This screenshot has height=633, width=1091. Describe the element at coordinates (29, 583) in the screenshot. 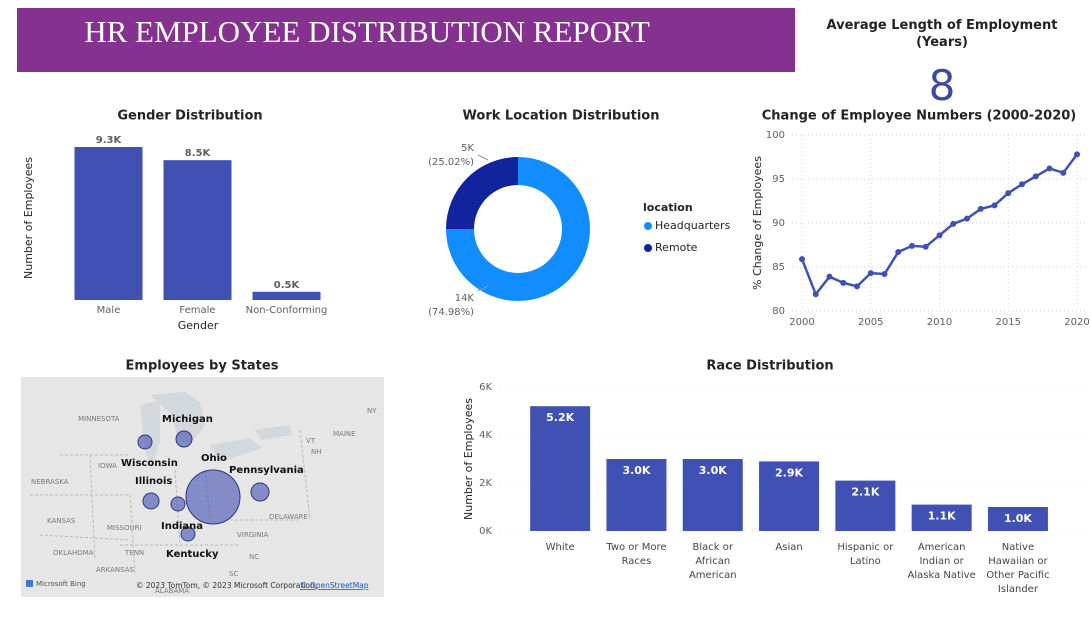

I see `bing-logo` at that location.